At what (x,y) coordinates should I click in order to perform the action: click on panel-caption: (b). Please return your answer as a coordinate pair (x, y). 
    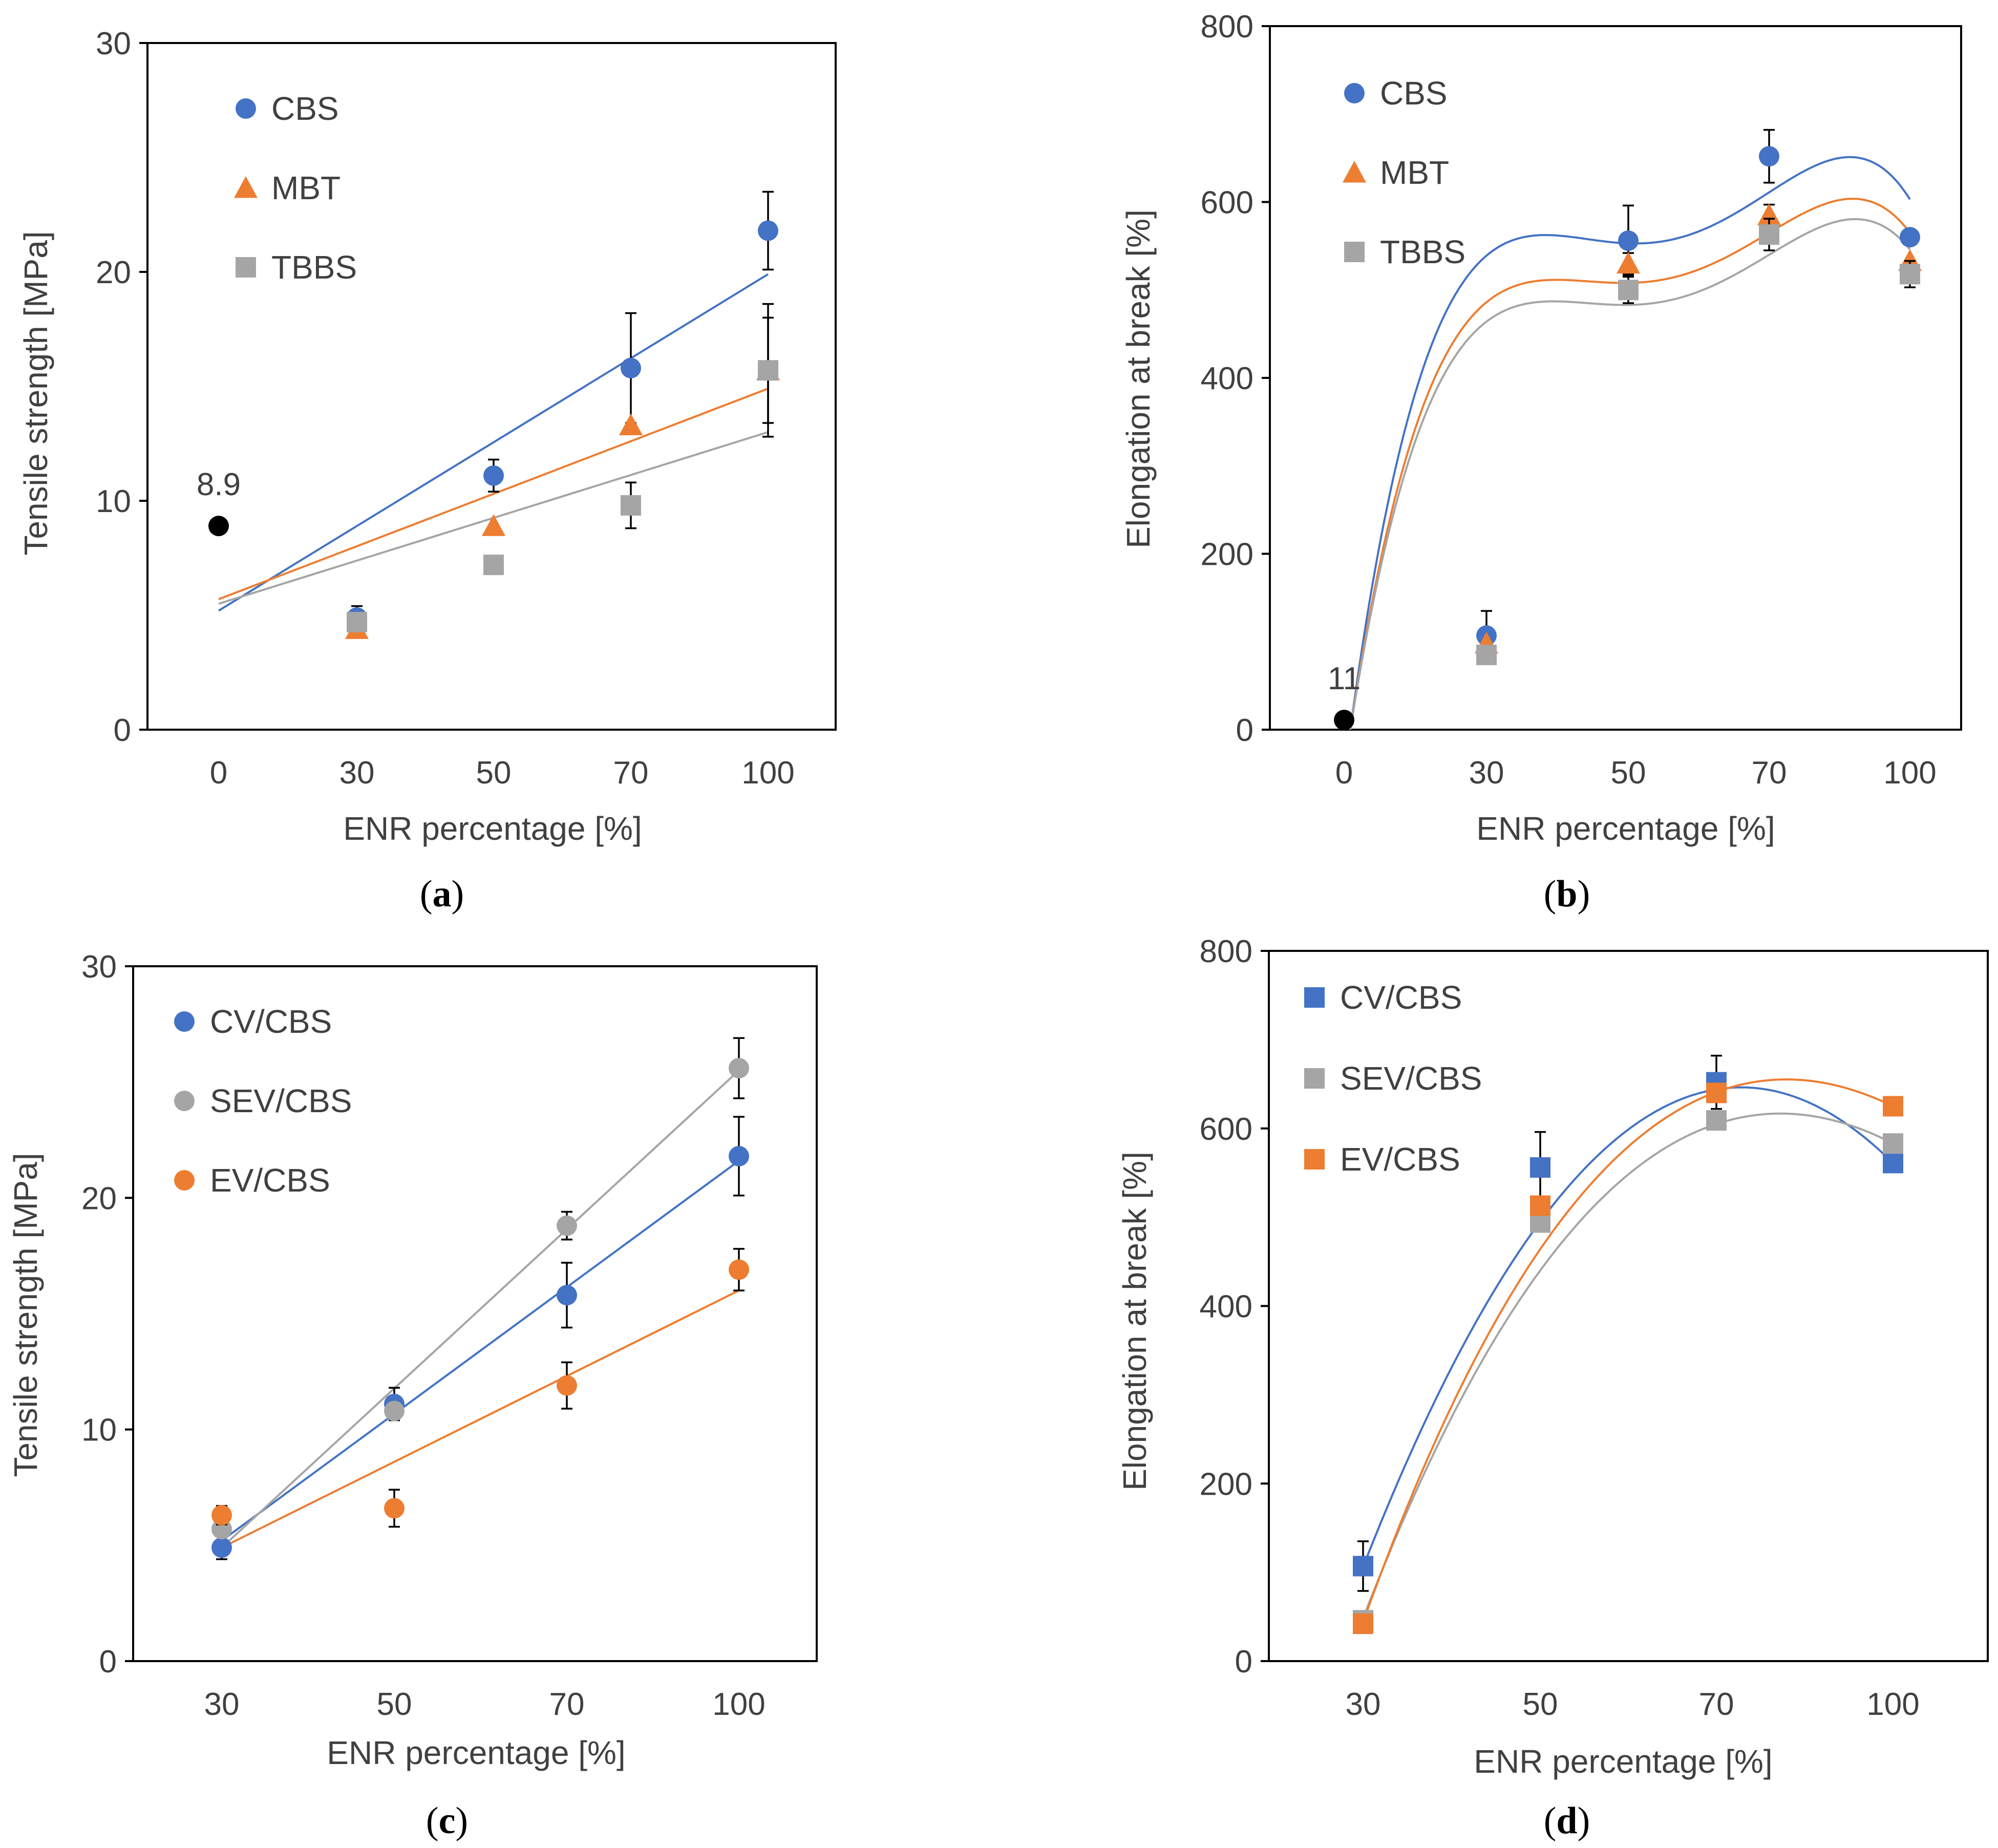
    Looking at the image, I should click on (1567, 894).